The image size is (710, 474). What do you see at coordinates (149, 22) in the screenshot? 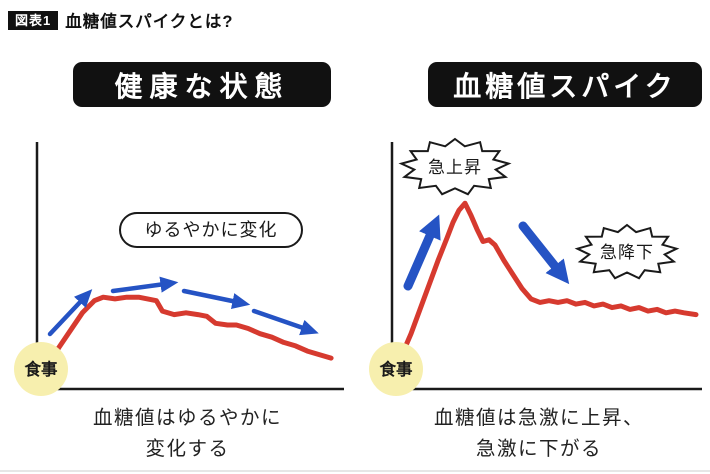
I see `page-title: 血糖値スパイクとは?` at bounding box center [149, 22].